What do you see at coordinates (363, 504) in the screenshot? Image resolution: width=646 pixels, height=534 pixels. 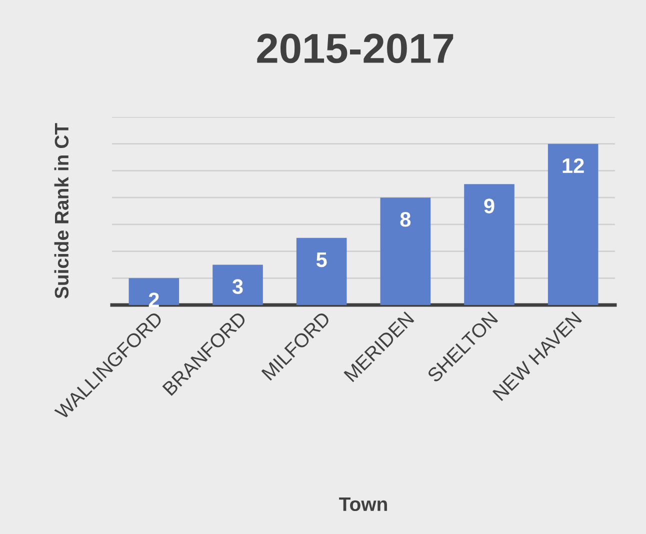 I see `x-axis-title: Town` at bounding box center [363, 504].